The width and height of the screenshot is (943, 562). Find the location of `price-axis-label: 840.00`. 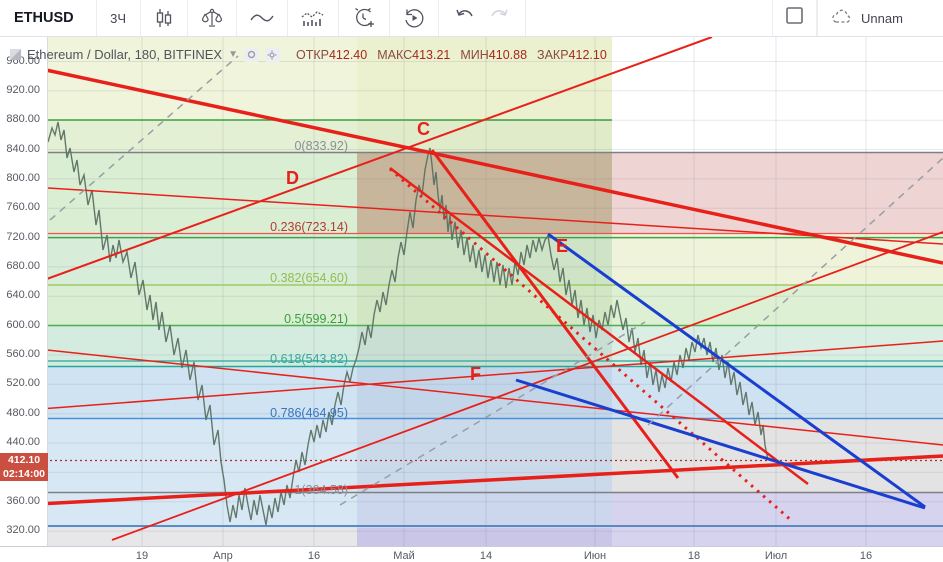

price-axis-label: 840.00 is located at coordinates (23, 149).